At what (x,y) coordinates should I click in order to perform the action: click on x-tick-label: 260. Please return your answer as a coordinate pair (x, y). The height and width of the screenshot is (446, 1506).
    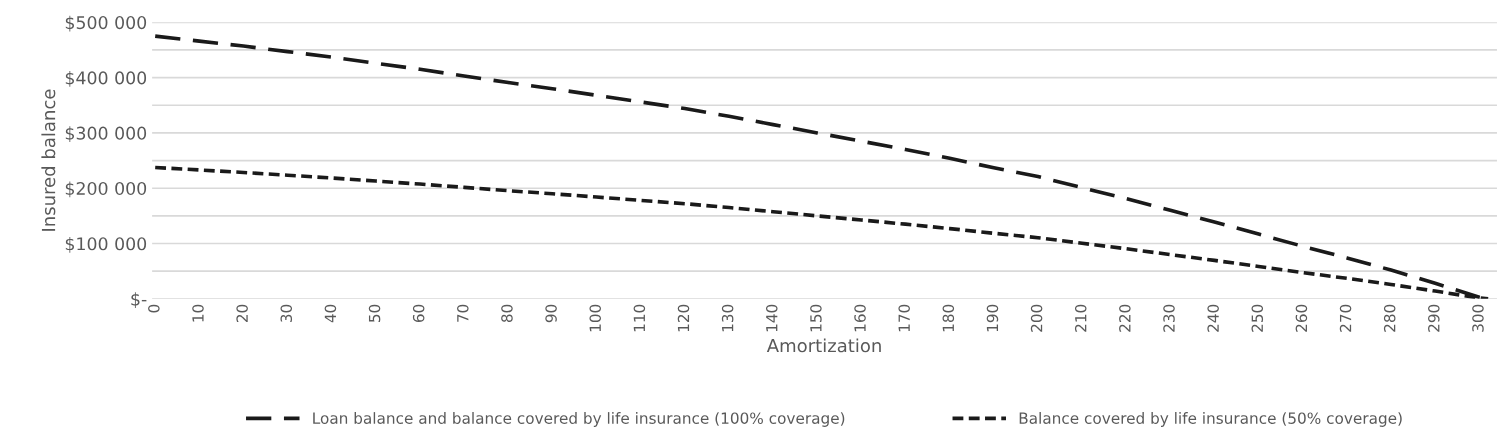
    Looking at the image, I should click on (1301, 318).